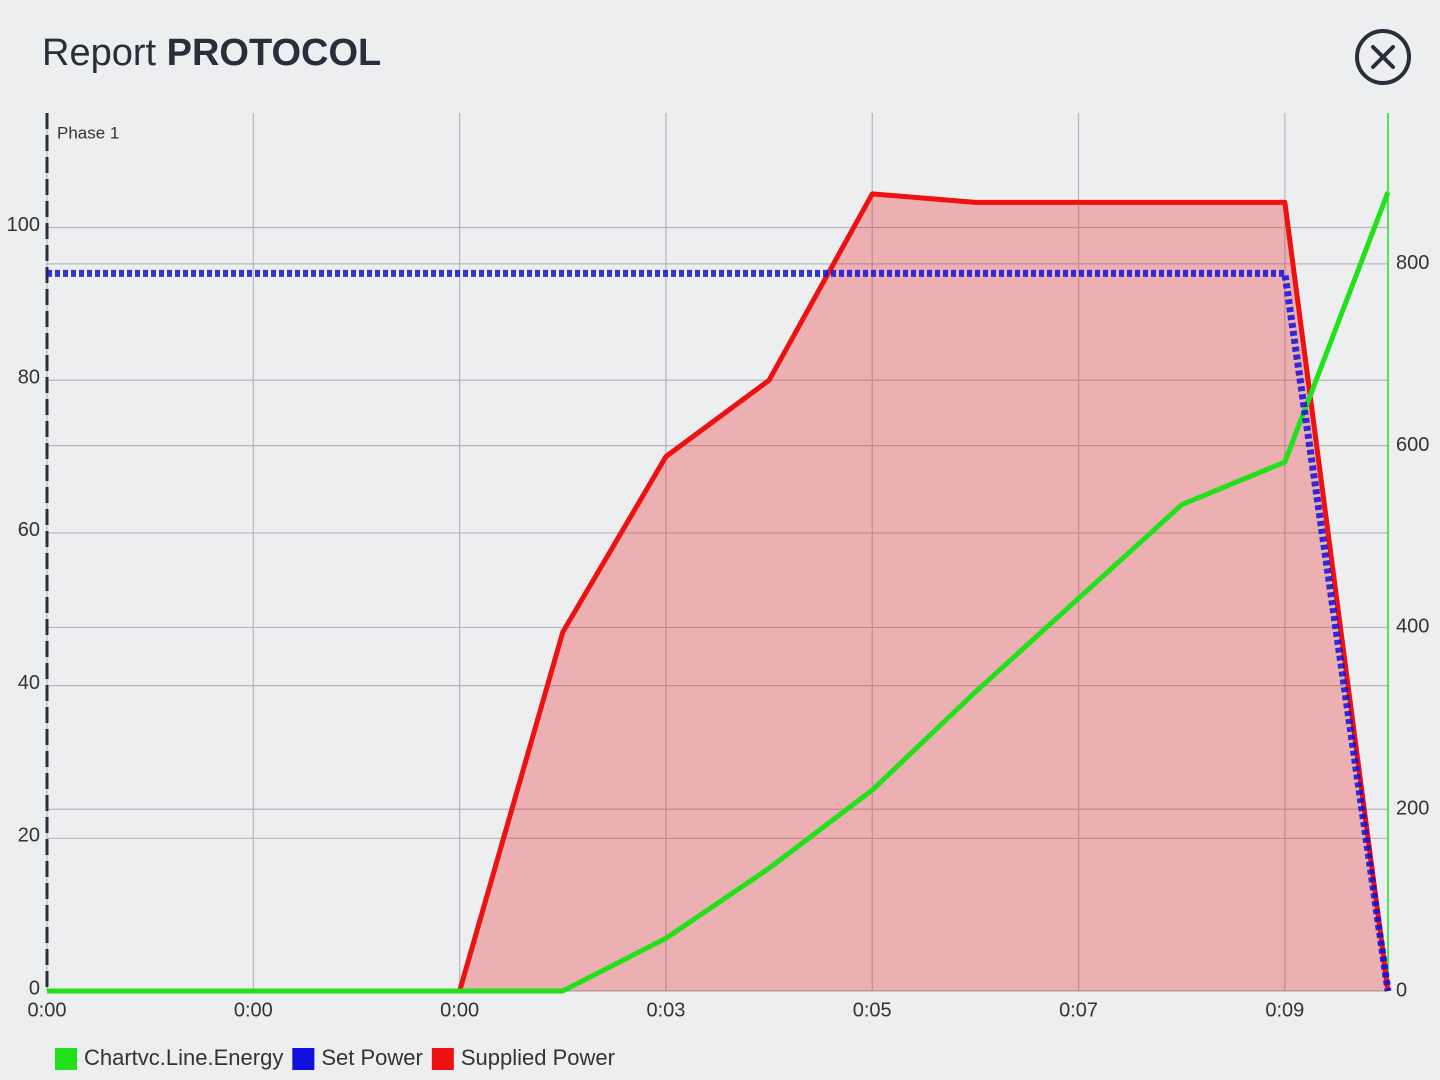  What do you see at coordinates (538, 1057) in the screenshot?
I see `legend-label: Supplied Power` at bounding box center [538, 1057].